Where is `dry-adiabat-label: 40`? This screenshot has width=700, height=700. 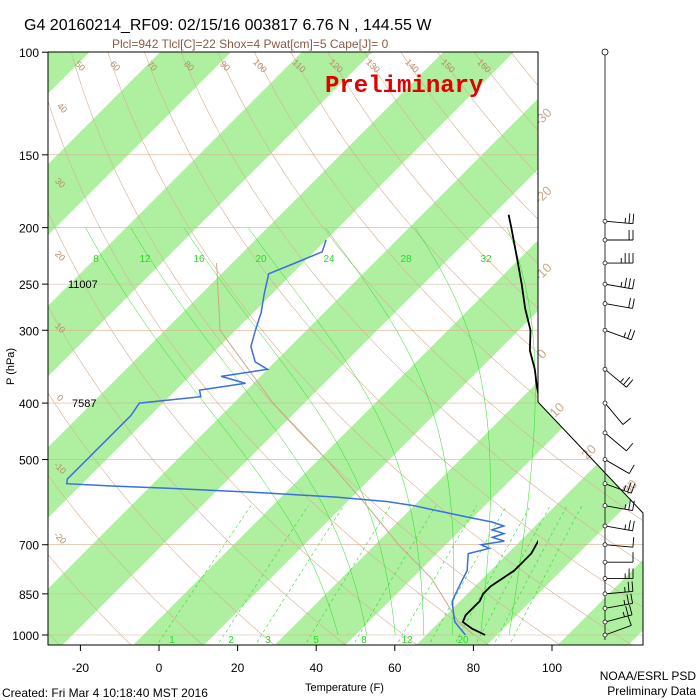
dry-adiabat-label: 40 is located at coordinates (62, 108).